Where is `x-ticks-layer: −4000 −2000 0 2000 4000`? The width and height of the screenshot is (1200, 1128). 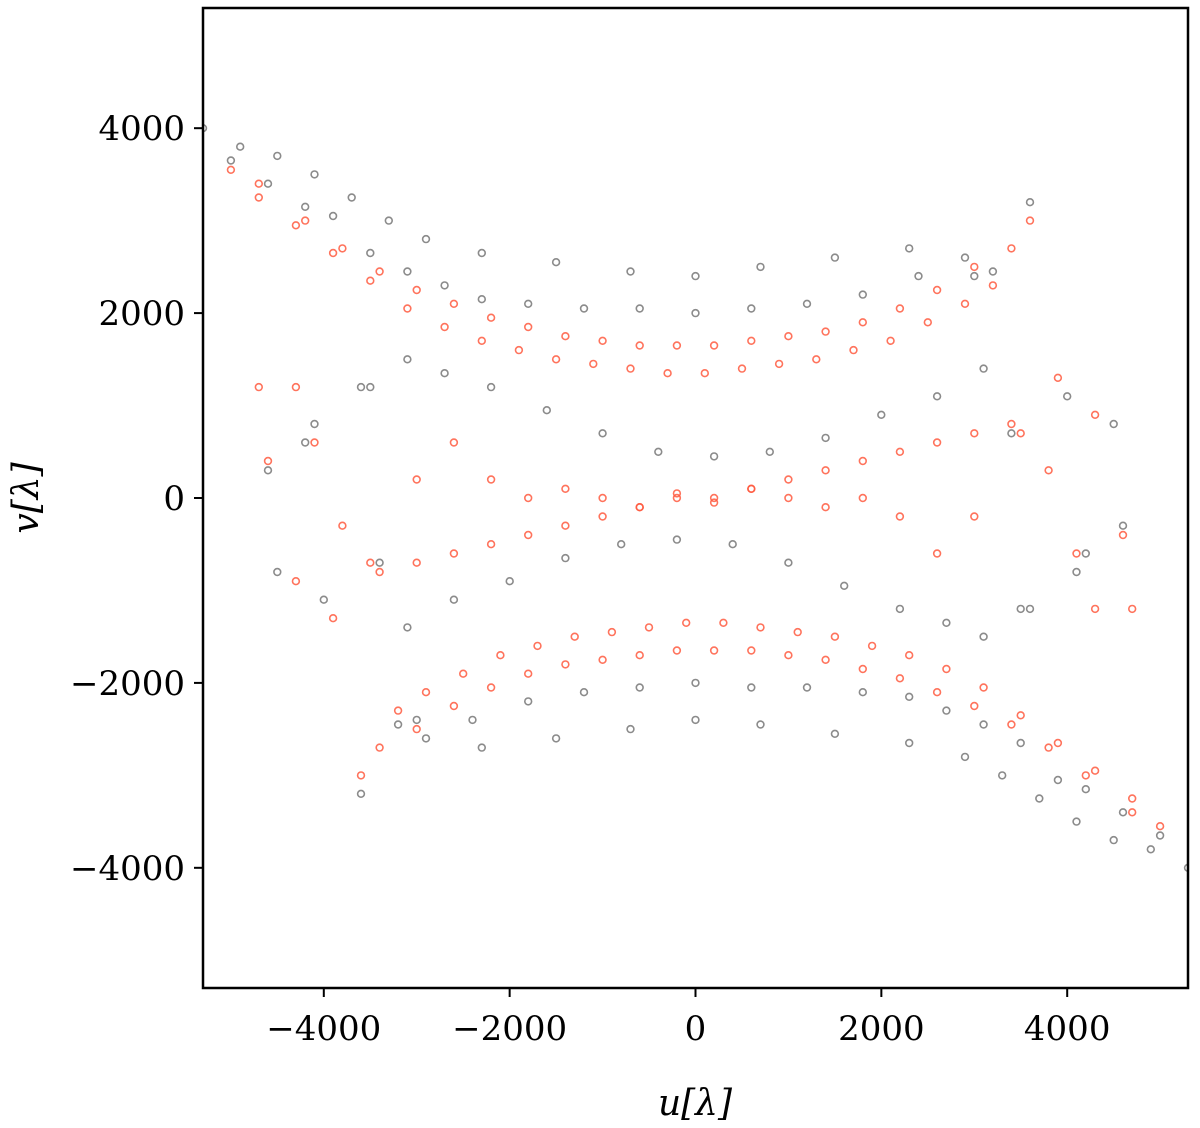
x-ticks-layer: −4000 −2000 0 2000 4000 is located at coordinates (688, 1018).